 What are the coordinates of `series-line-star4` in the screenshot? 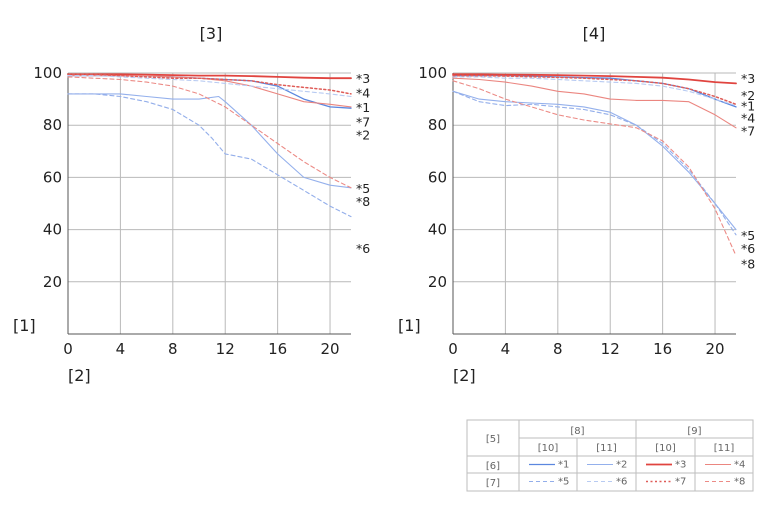 It's located at (594, 103).